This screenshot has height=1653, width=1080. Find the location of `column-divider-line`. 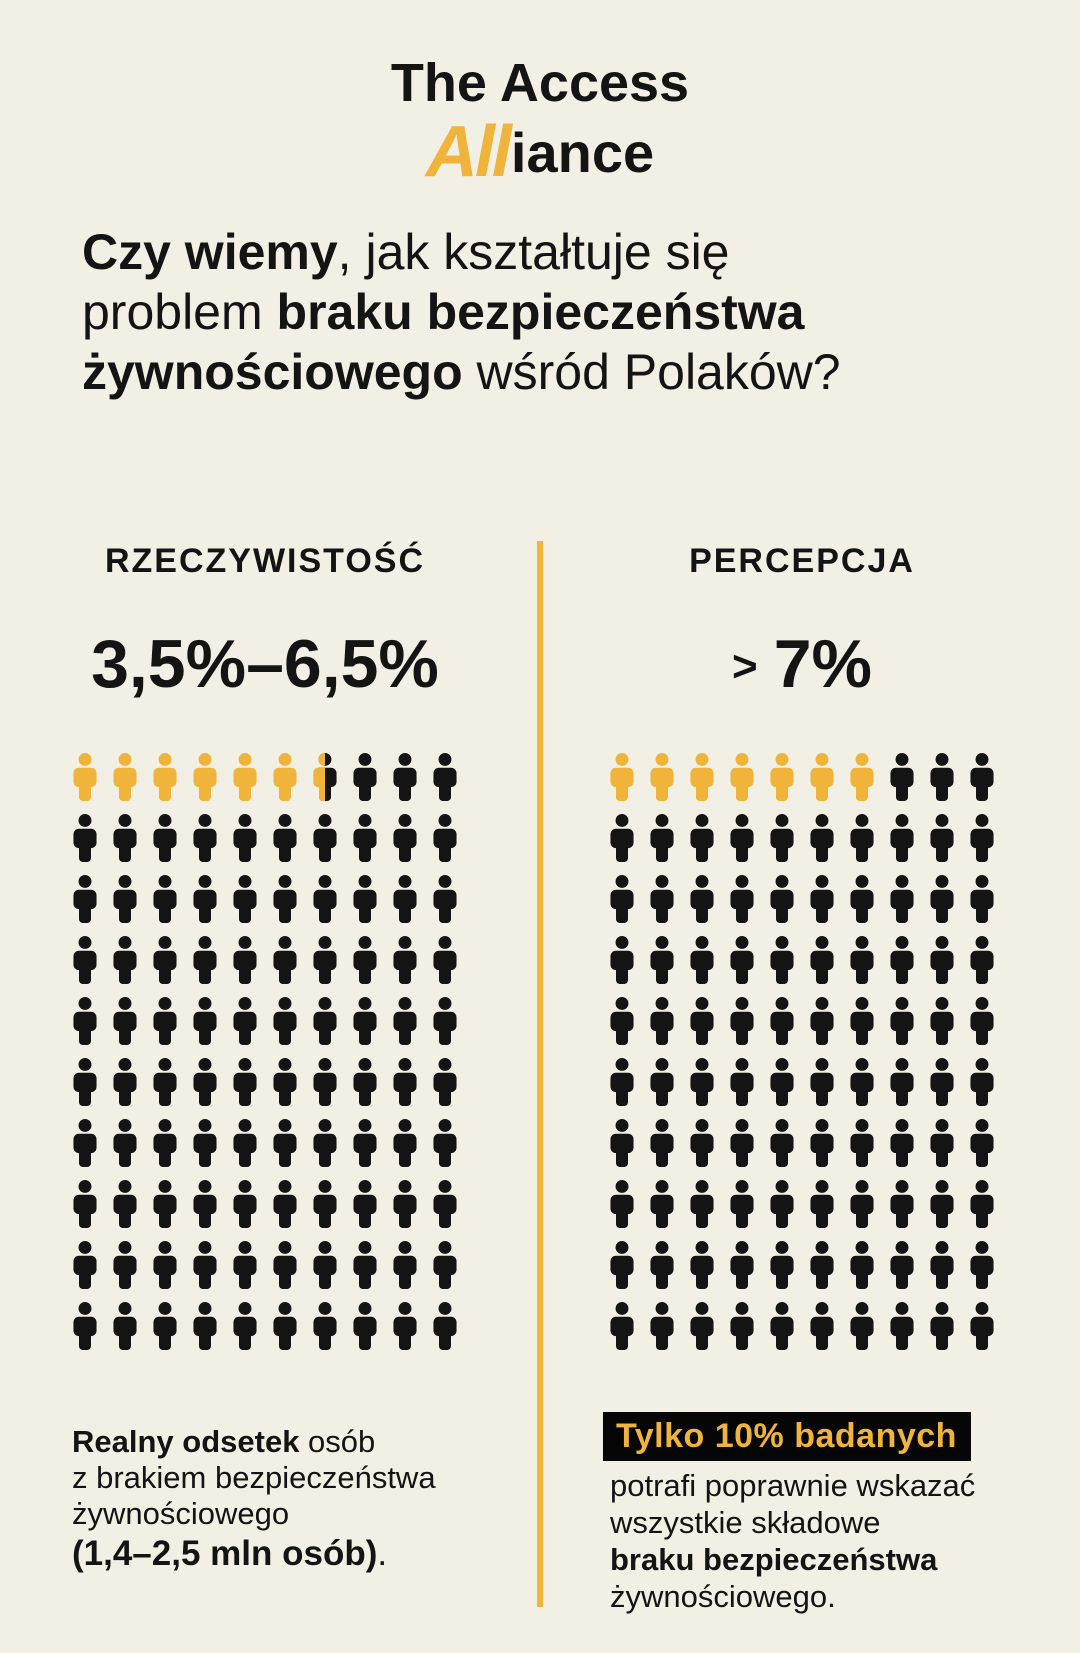

column-divider-line is located at coordinates (540, 1074).